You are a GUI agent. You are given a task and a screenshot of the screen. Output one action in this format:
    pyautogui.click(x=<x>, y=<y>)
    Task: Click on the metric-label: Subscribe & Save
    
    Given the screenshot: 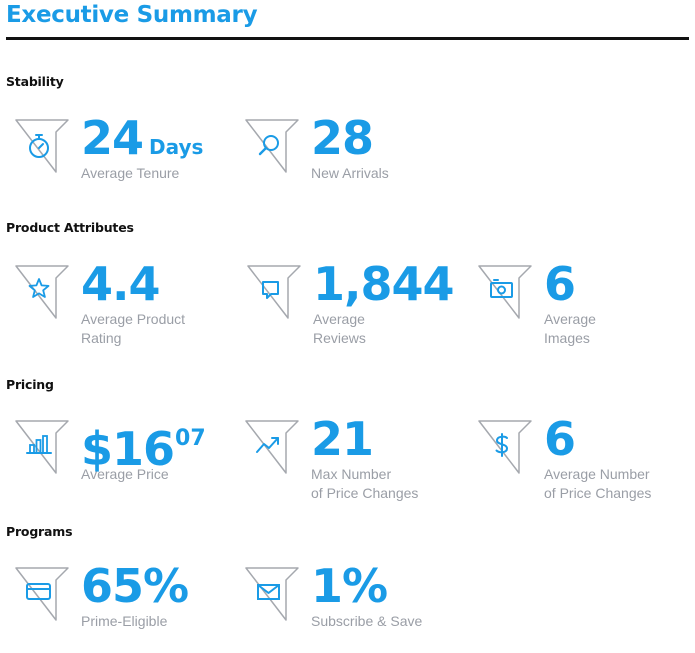 What is the action you would take?
    pyautogui.click(x=366, y=621)
    